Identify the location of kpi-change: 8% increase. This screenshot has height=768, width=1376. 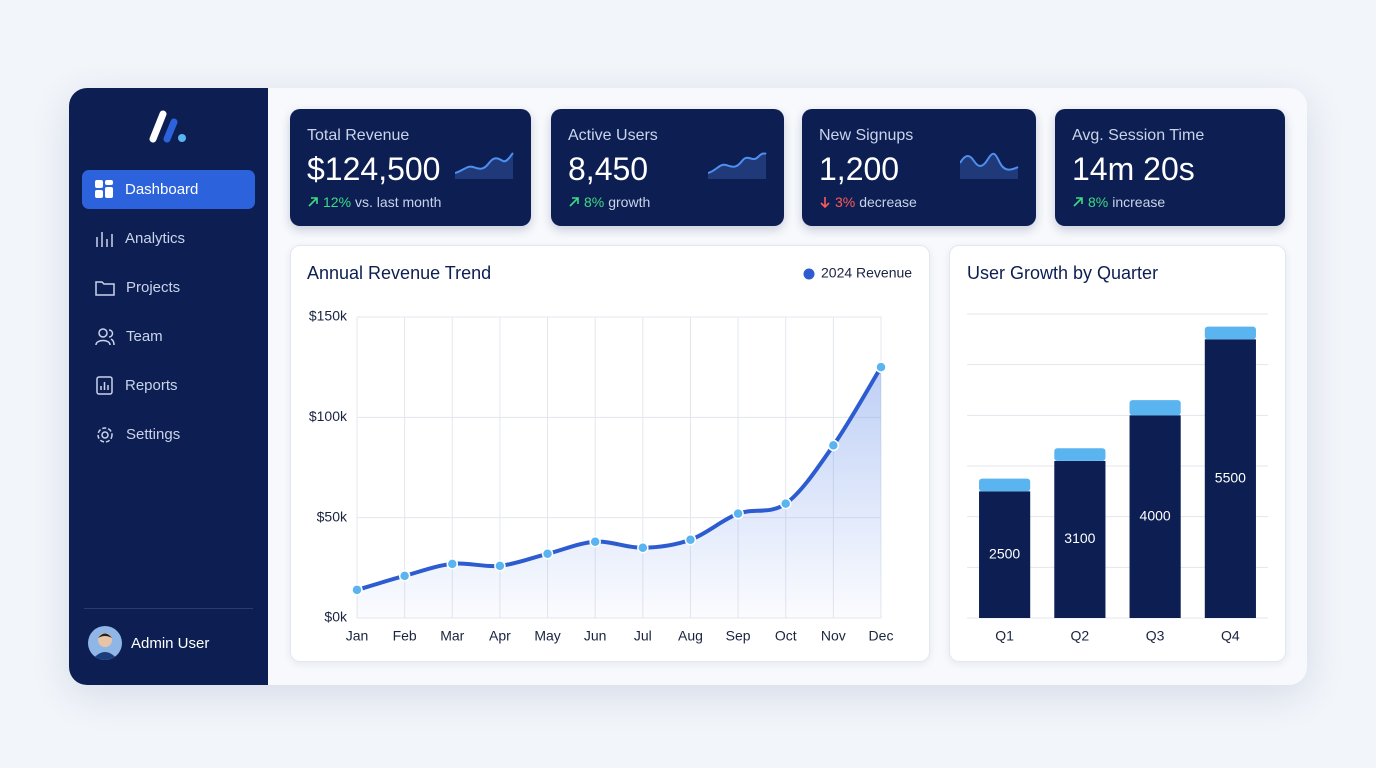
(1118, 202).